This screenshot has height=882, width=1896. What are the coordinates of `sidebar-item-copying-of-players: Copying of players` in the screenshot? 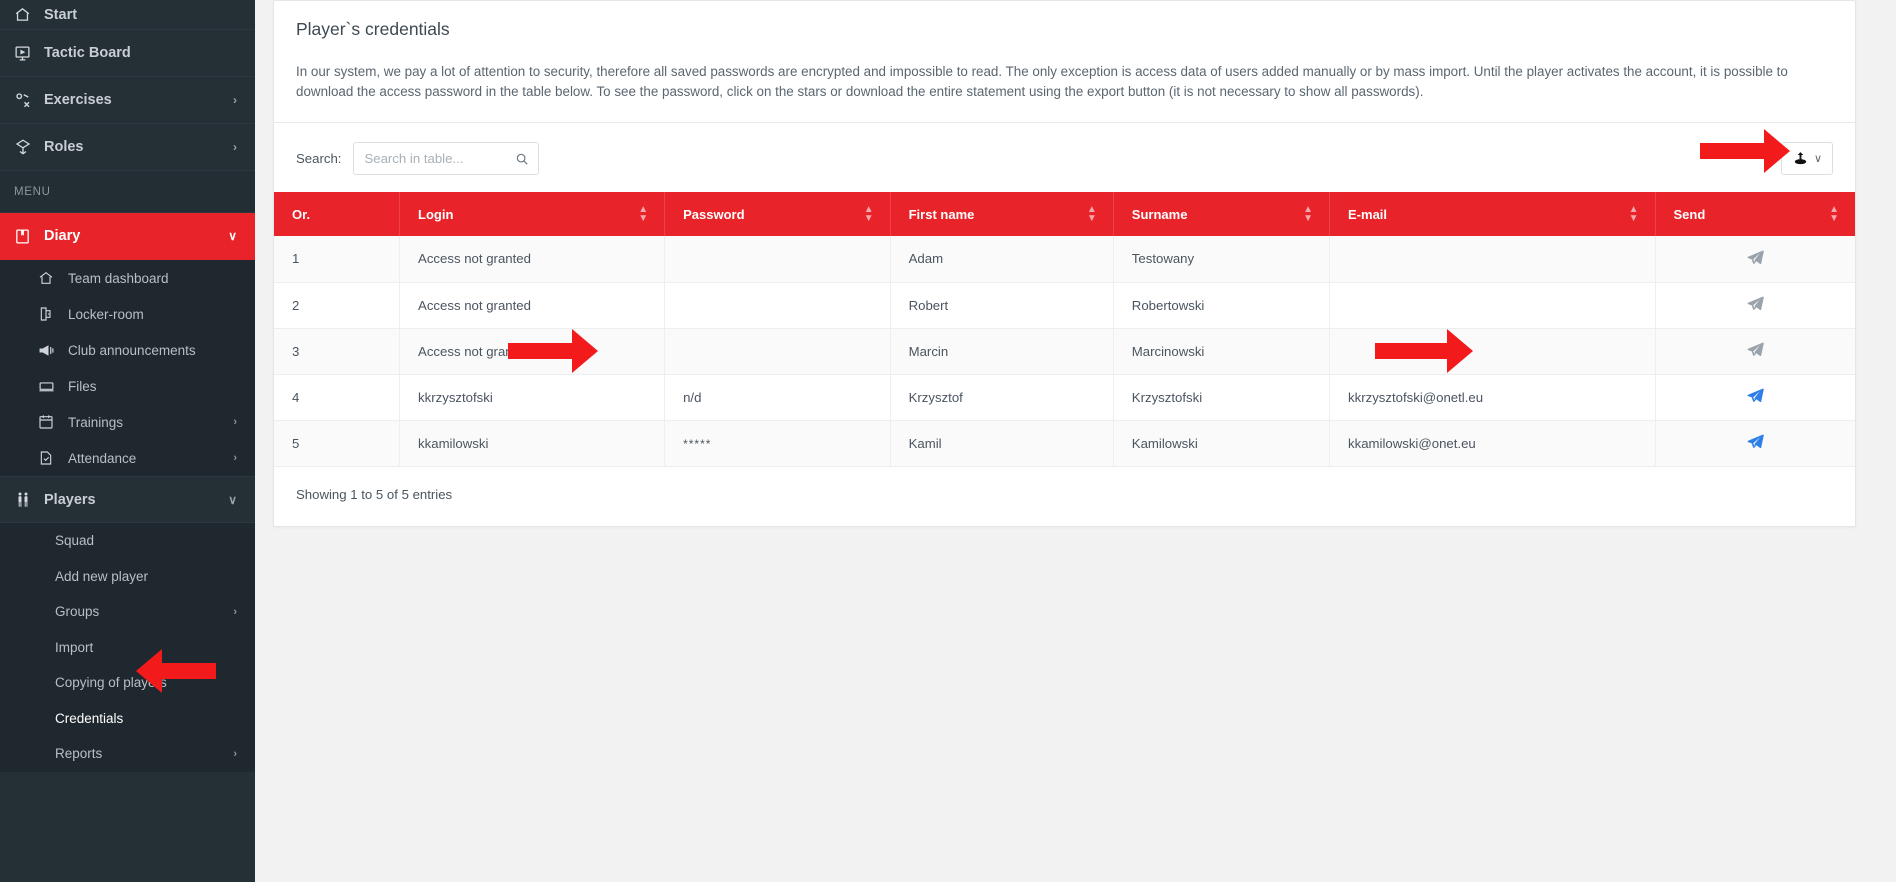 It's located at (127, 683).